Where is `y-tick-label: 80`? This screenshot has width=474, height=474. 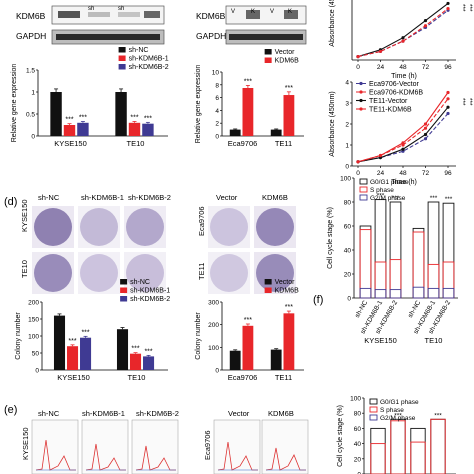 y-tick-label: 80 is located at coordinates (348, 203).